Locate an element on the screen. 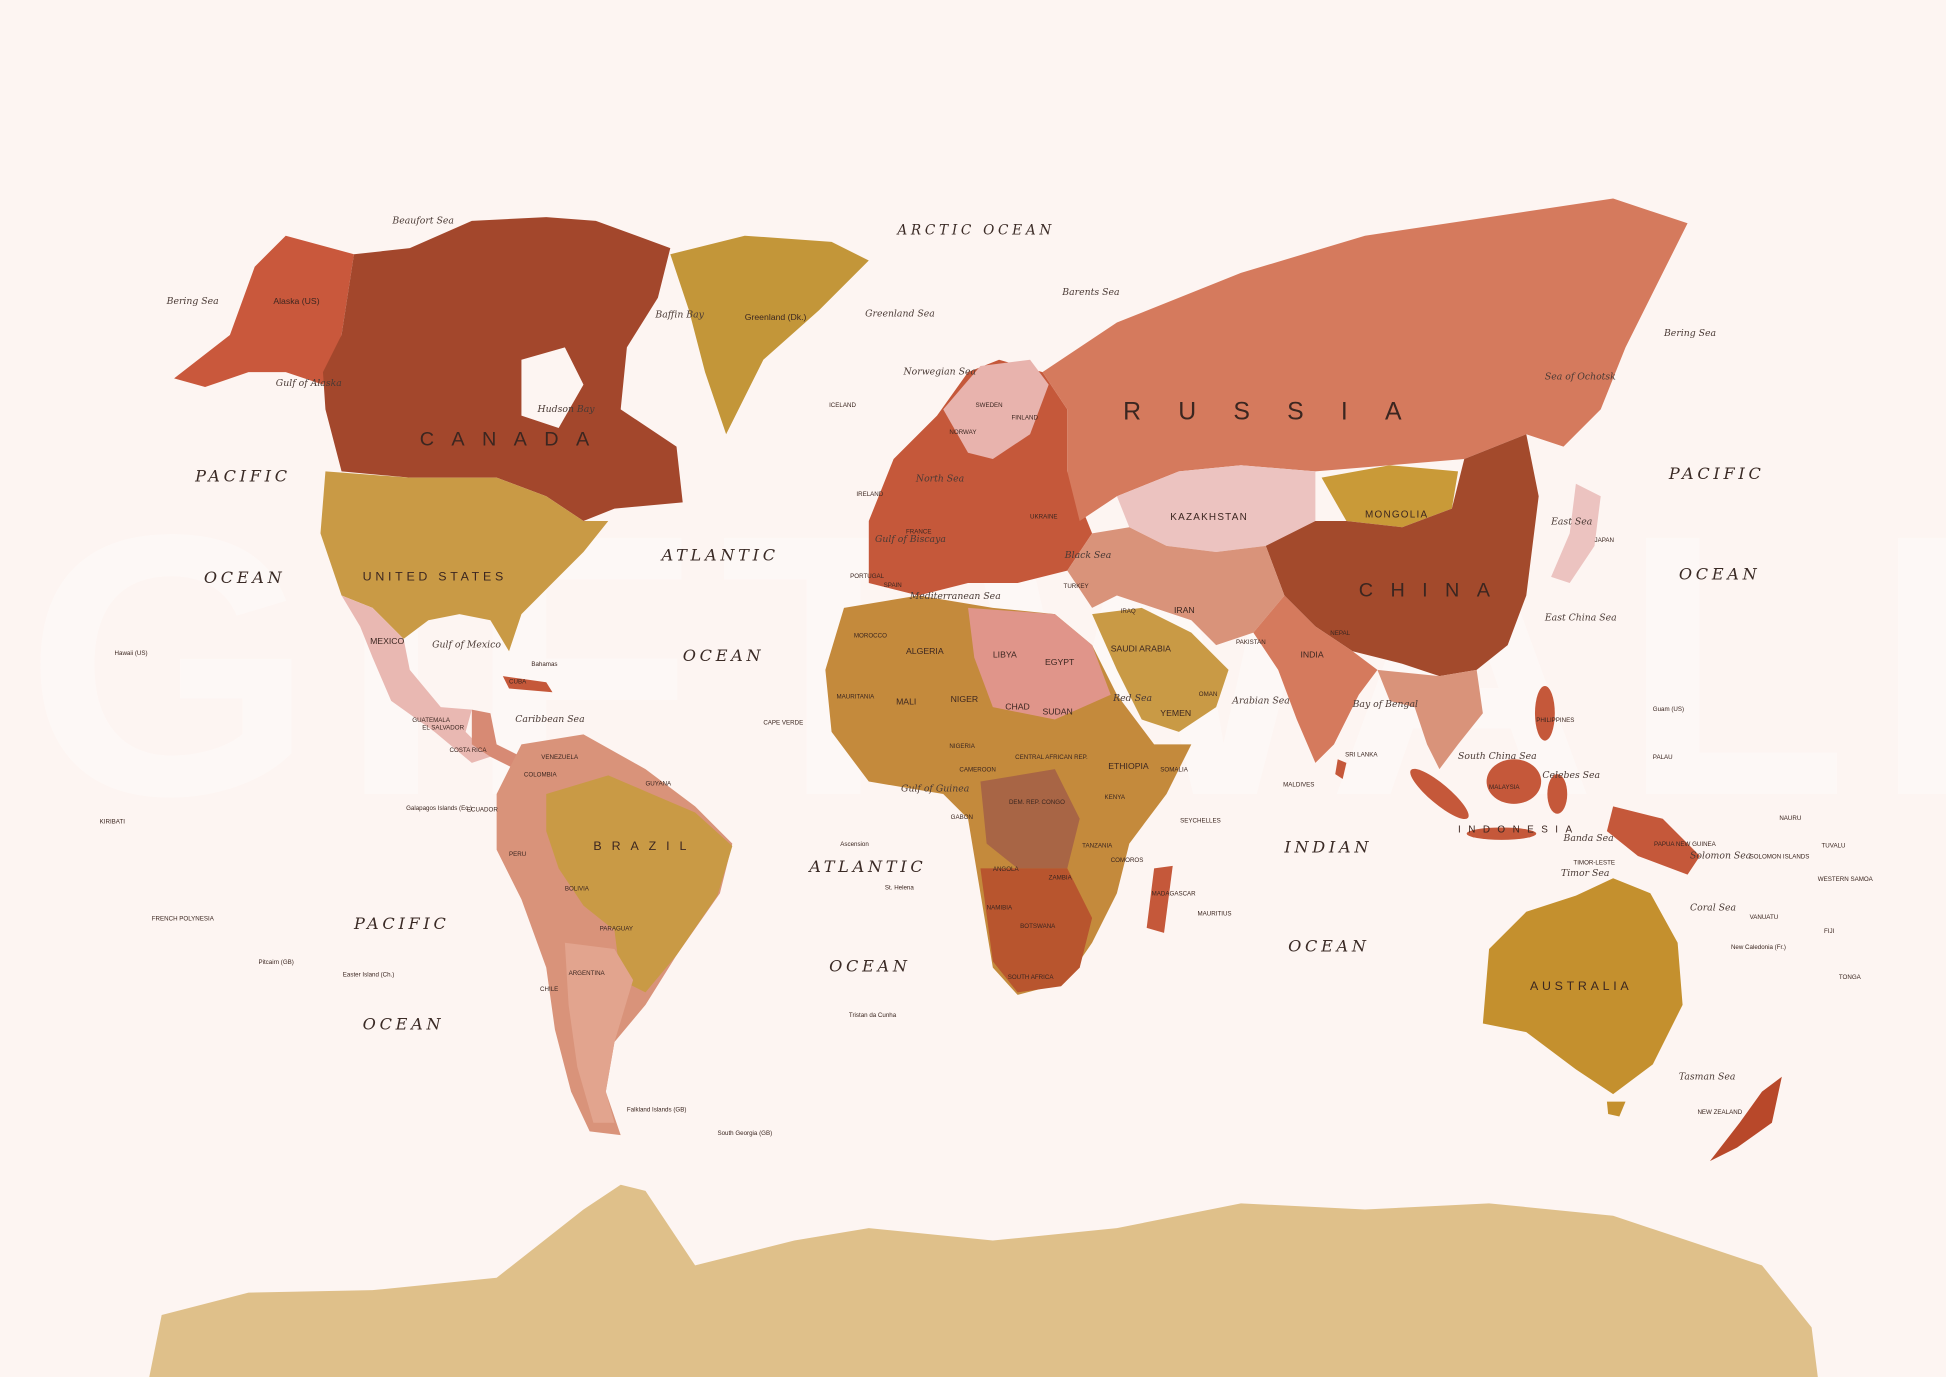 The height and width of the screenshot is (1377, 1946). country-label: New Caledonia (Fr.) is located at coordinates (1758, 947).